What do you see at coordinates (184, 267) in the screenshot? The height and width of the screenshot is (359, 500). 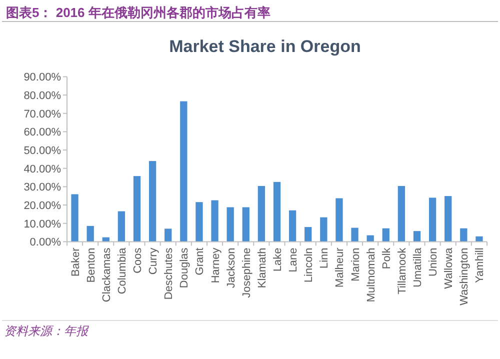 I see `x-tick-label: Douglas` at bounding box center [184, 267].